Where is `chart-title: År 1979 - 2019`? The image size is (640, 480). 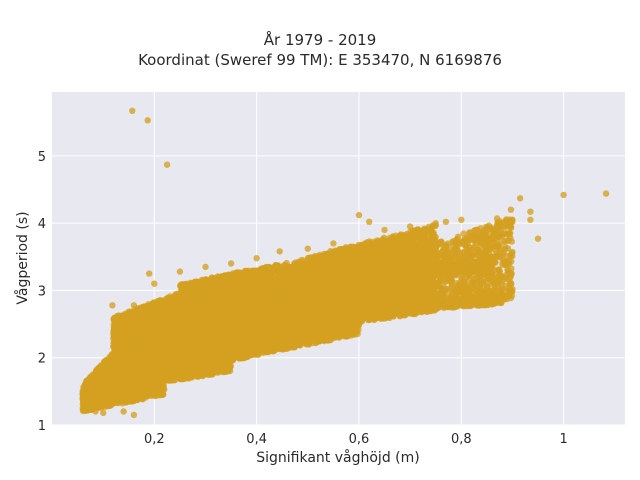
chart-title: År 1979 - 2019 is located at coordinates (320, 40).